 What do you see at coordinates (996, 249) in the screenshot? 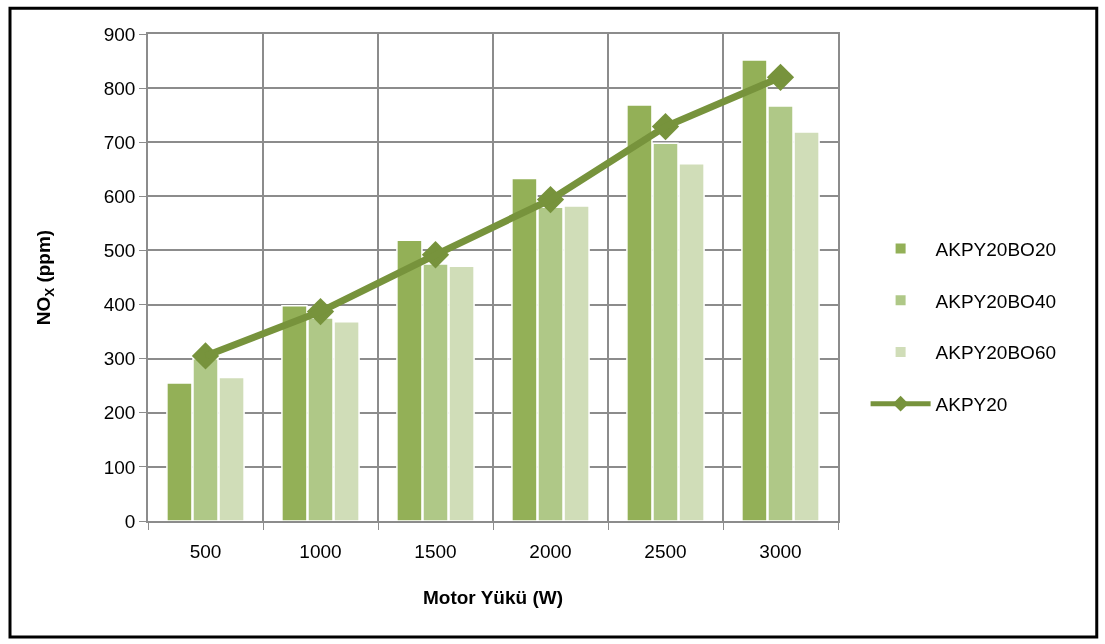
I see `legend-label: AKPY20BO20` at bounding box center [996, 249].